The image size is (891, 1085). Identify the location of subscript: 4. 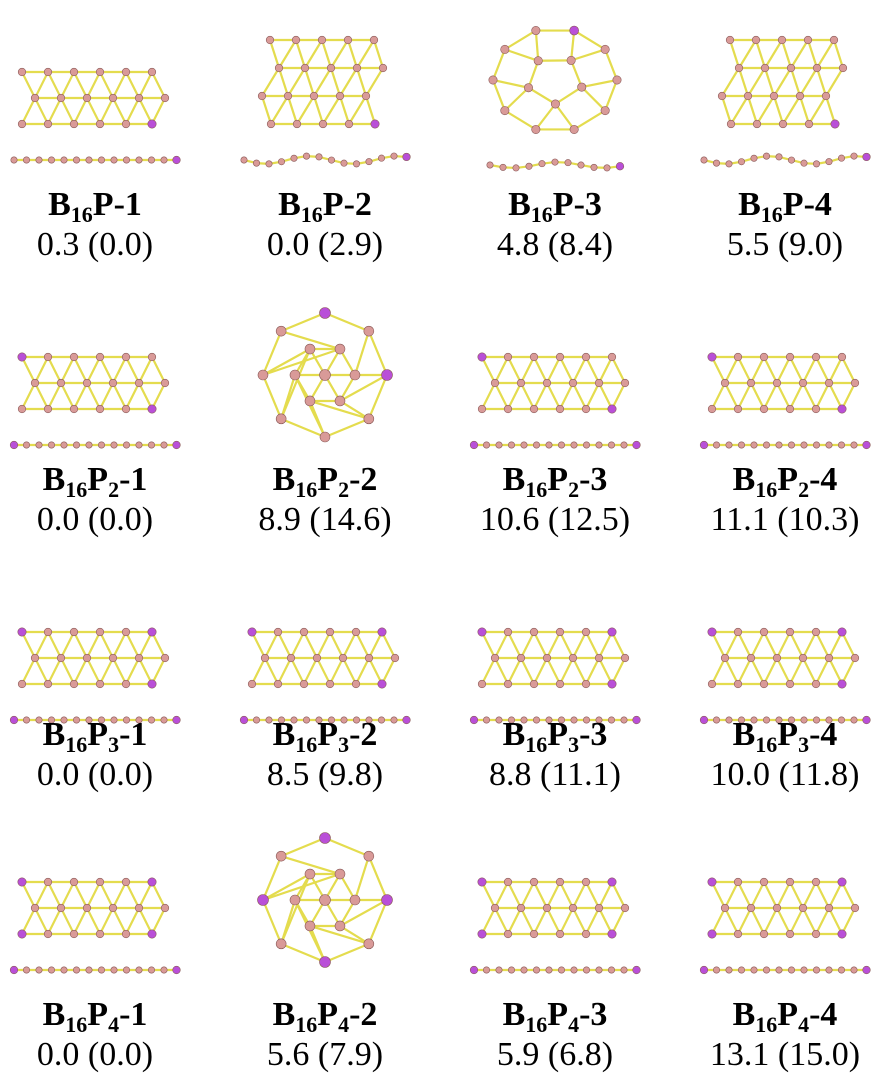
(803, 1024).